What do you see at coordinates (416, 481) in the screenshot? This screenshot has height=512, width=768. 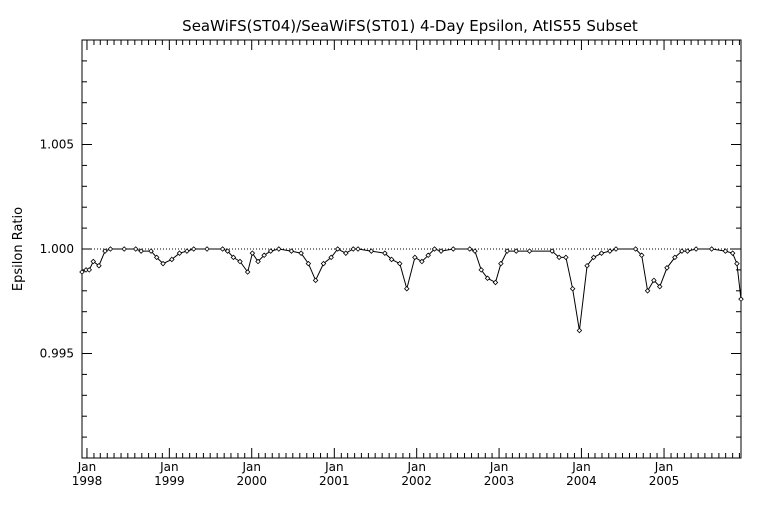 I see `x-tick-label-year: 2002` at bounding box center [416, 481].